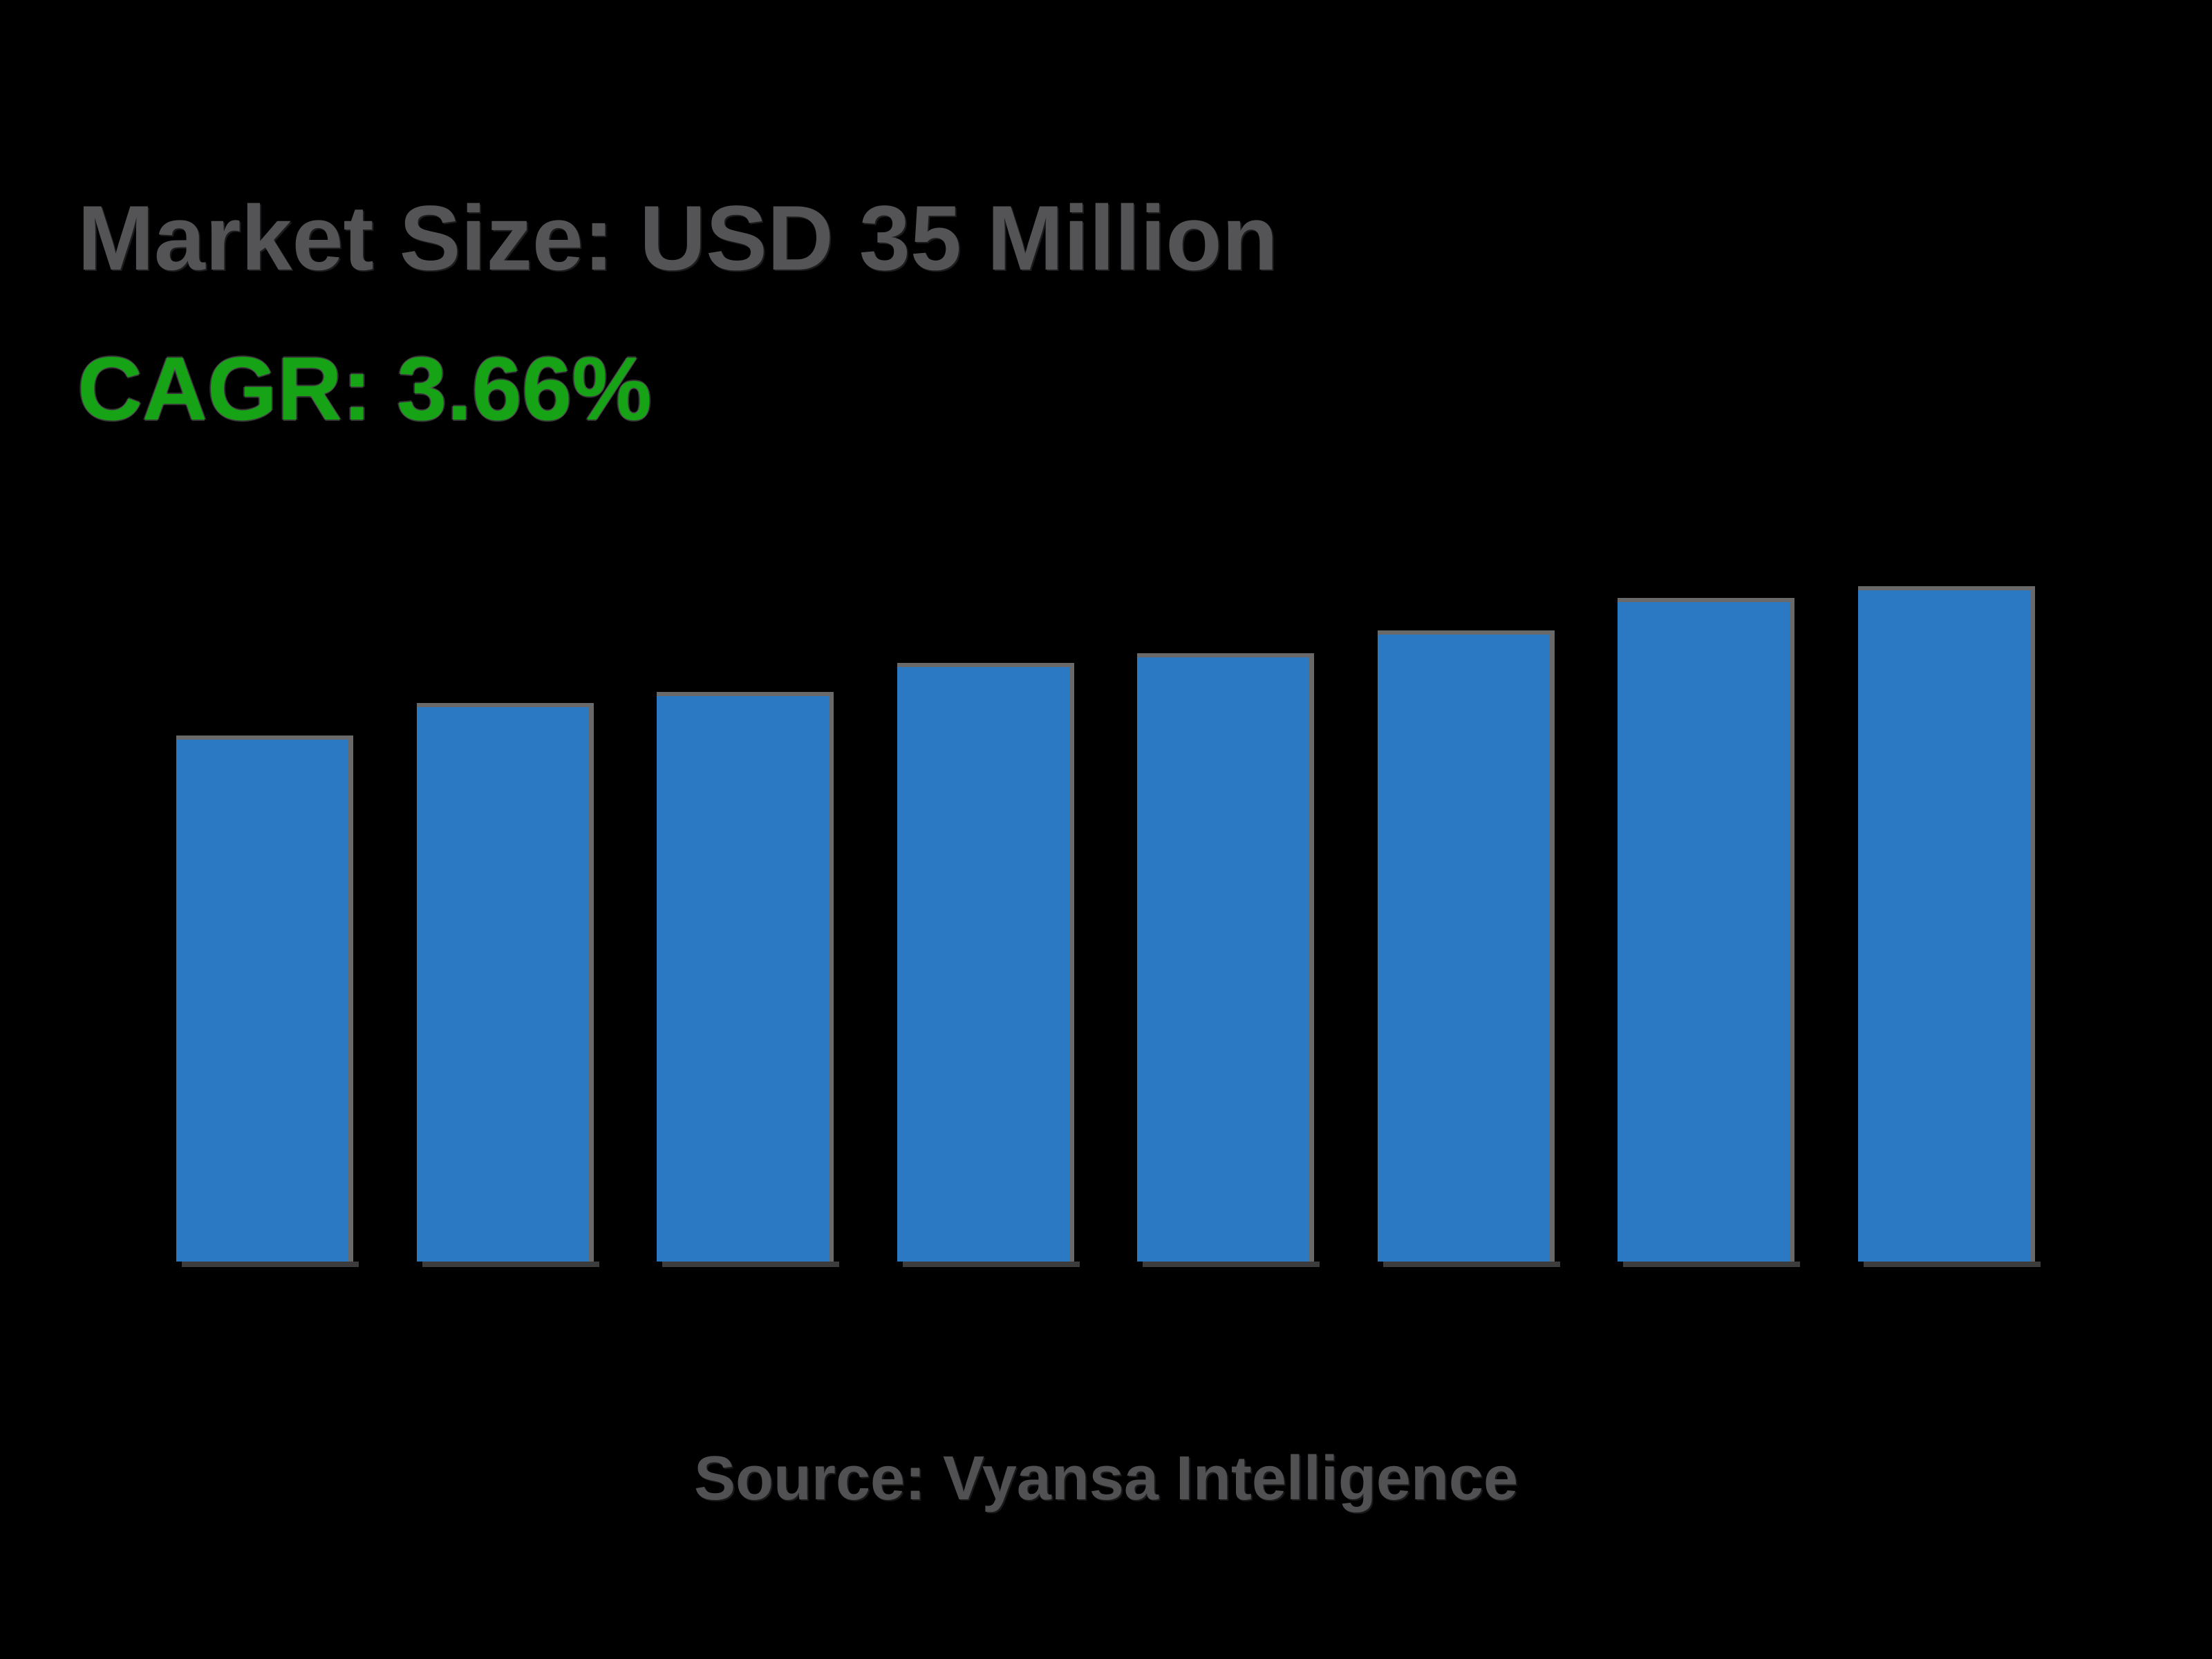  Describe the element at coordinates (677, 239) in the screenshot. I see `market-size-title: Market Size: USD 35 Million` at that location.